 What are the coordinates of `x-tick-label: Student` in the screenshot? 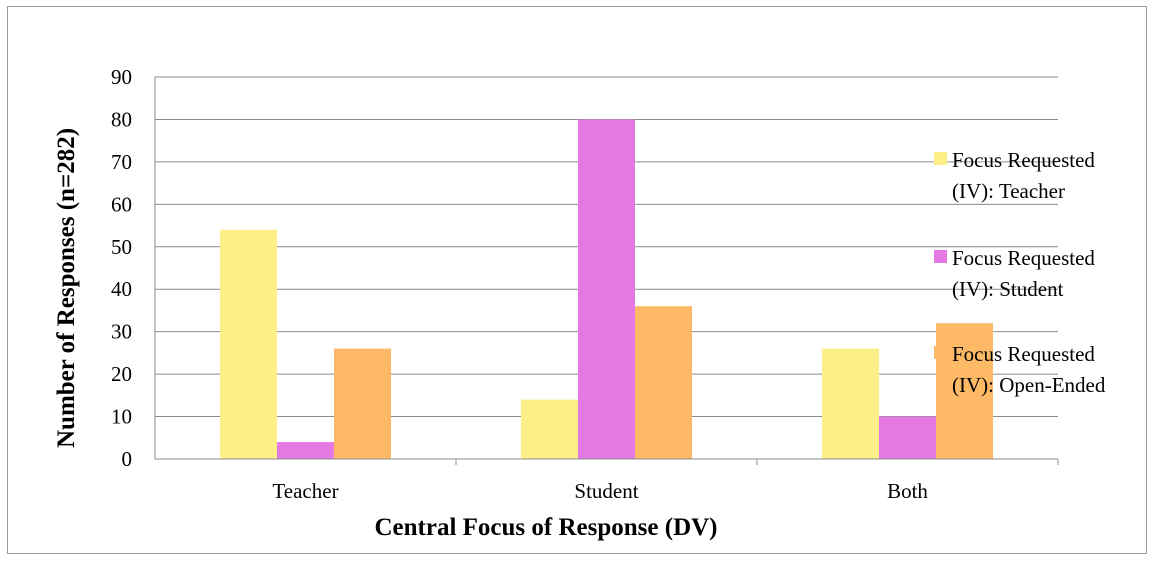 It's located at (606, 491).